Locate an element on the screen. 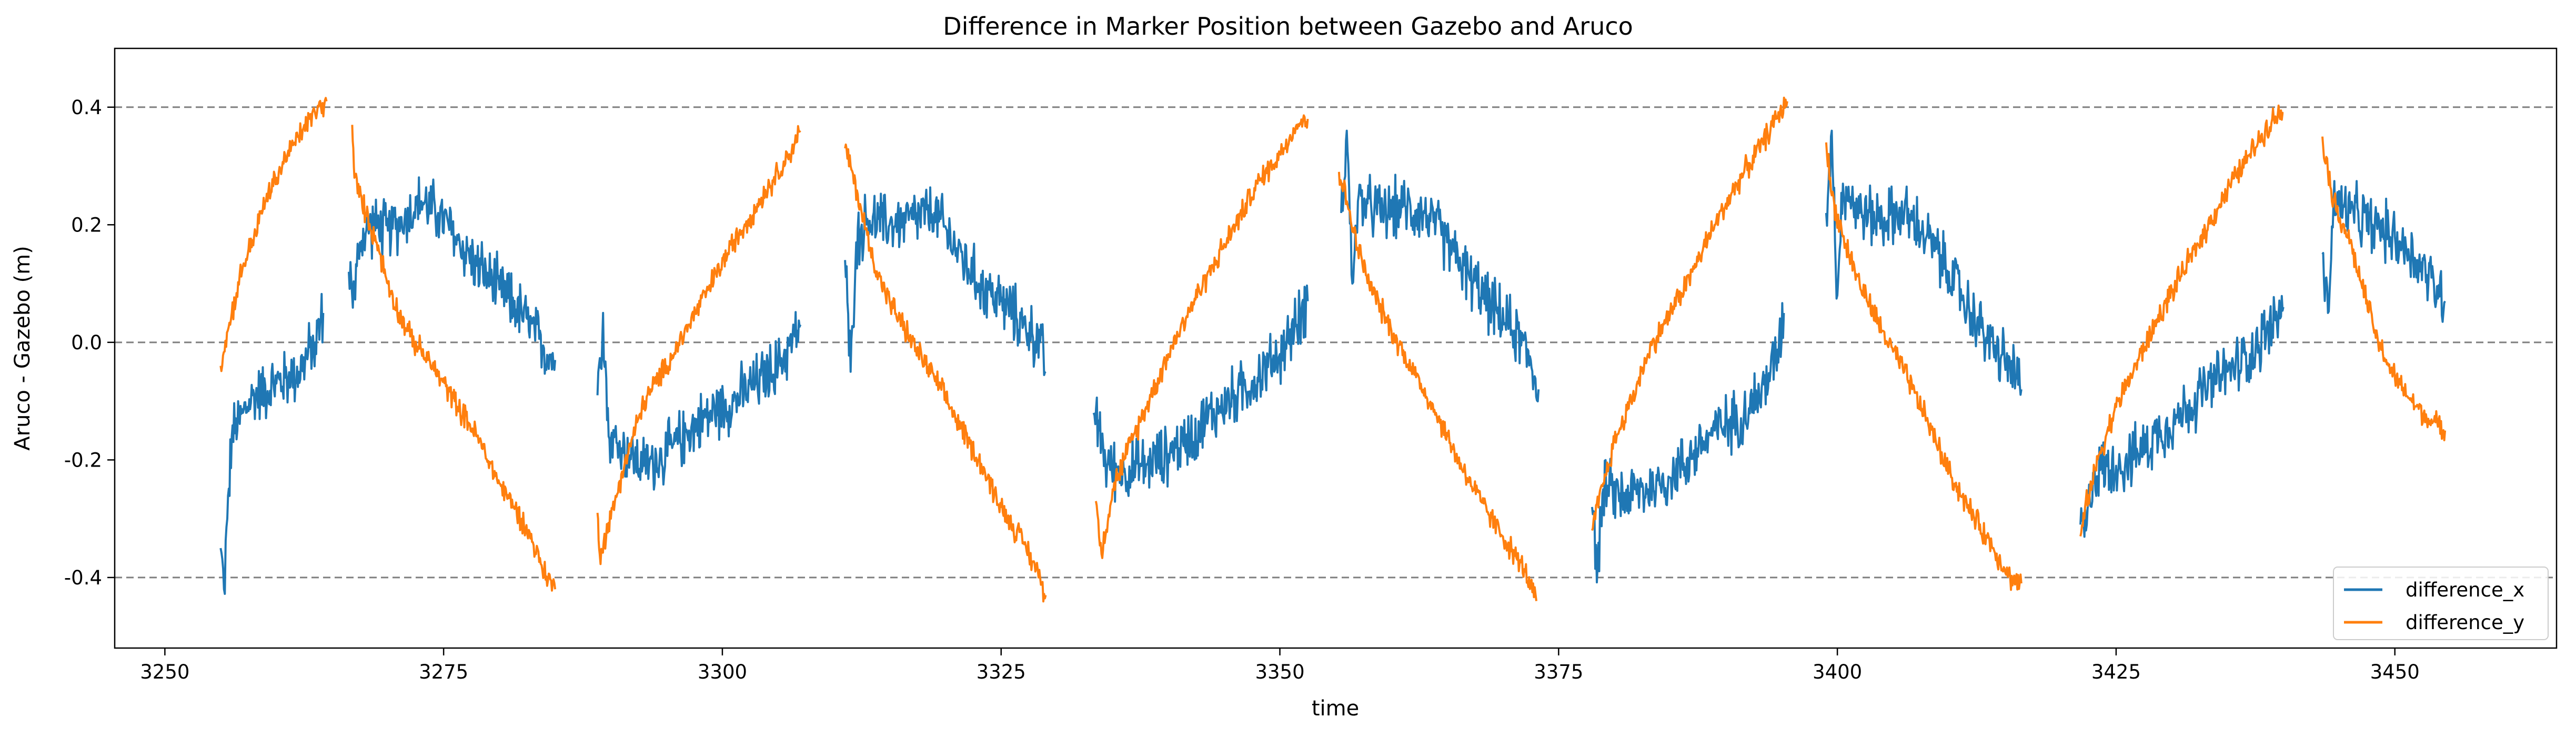 The width and height of the screenshot is (2576, 738). x-tick-label: 3250 is located at coordinates (165, 672).